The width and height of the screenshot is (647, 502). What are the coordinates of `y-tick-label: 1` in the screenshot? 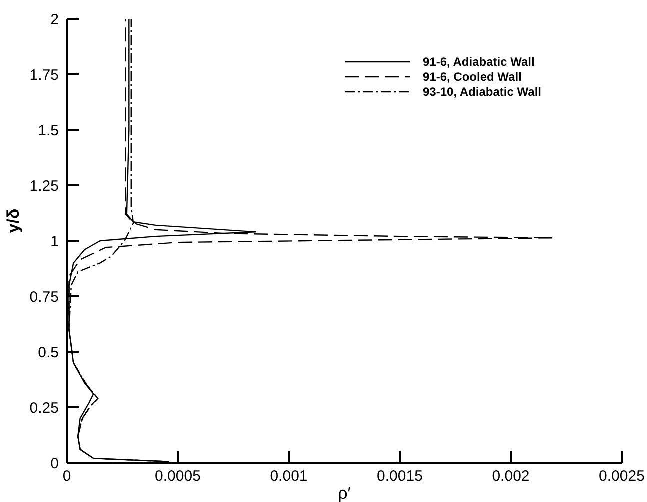 It's located at (54, 241).